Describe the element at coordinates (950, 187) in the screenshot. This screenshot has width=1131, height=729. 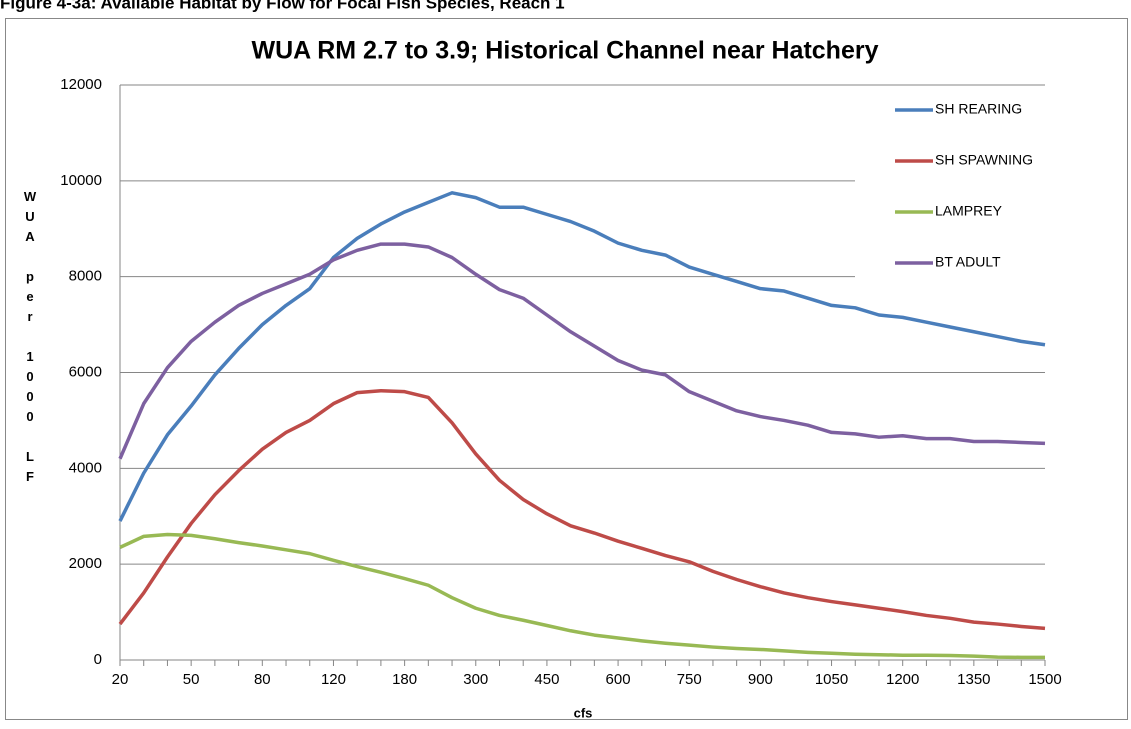
I see `legend-box` at that location.